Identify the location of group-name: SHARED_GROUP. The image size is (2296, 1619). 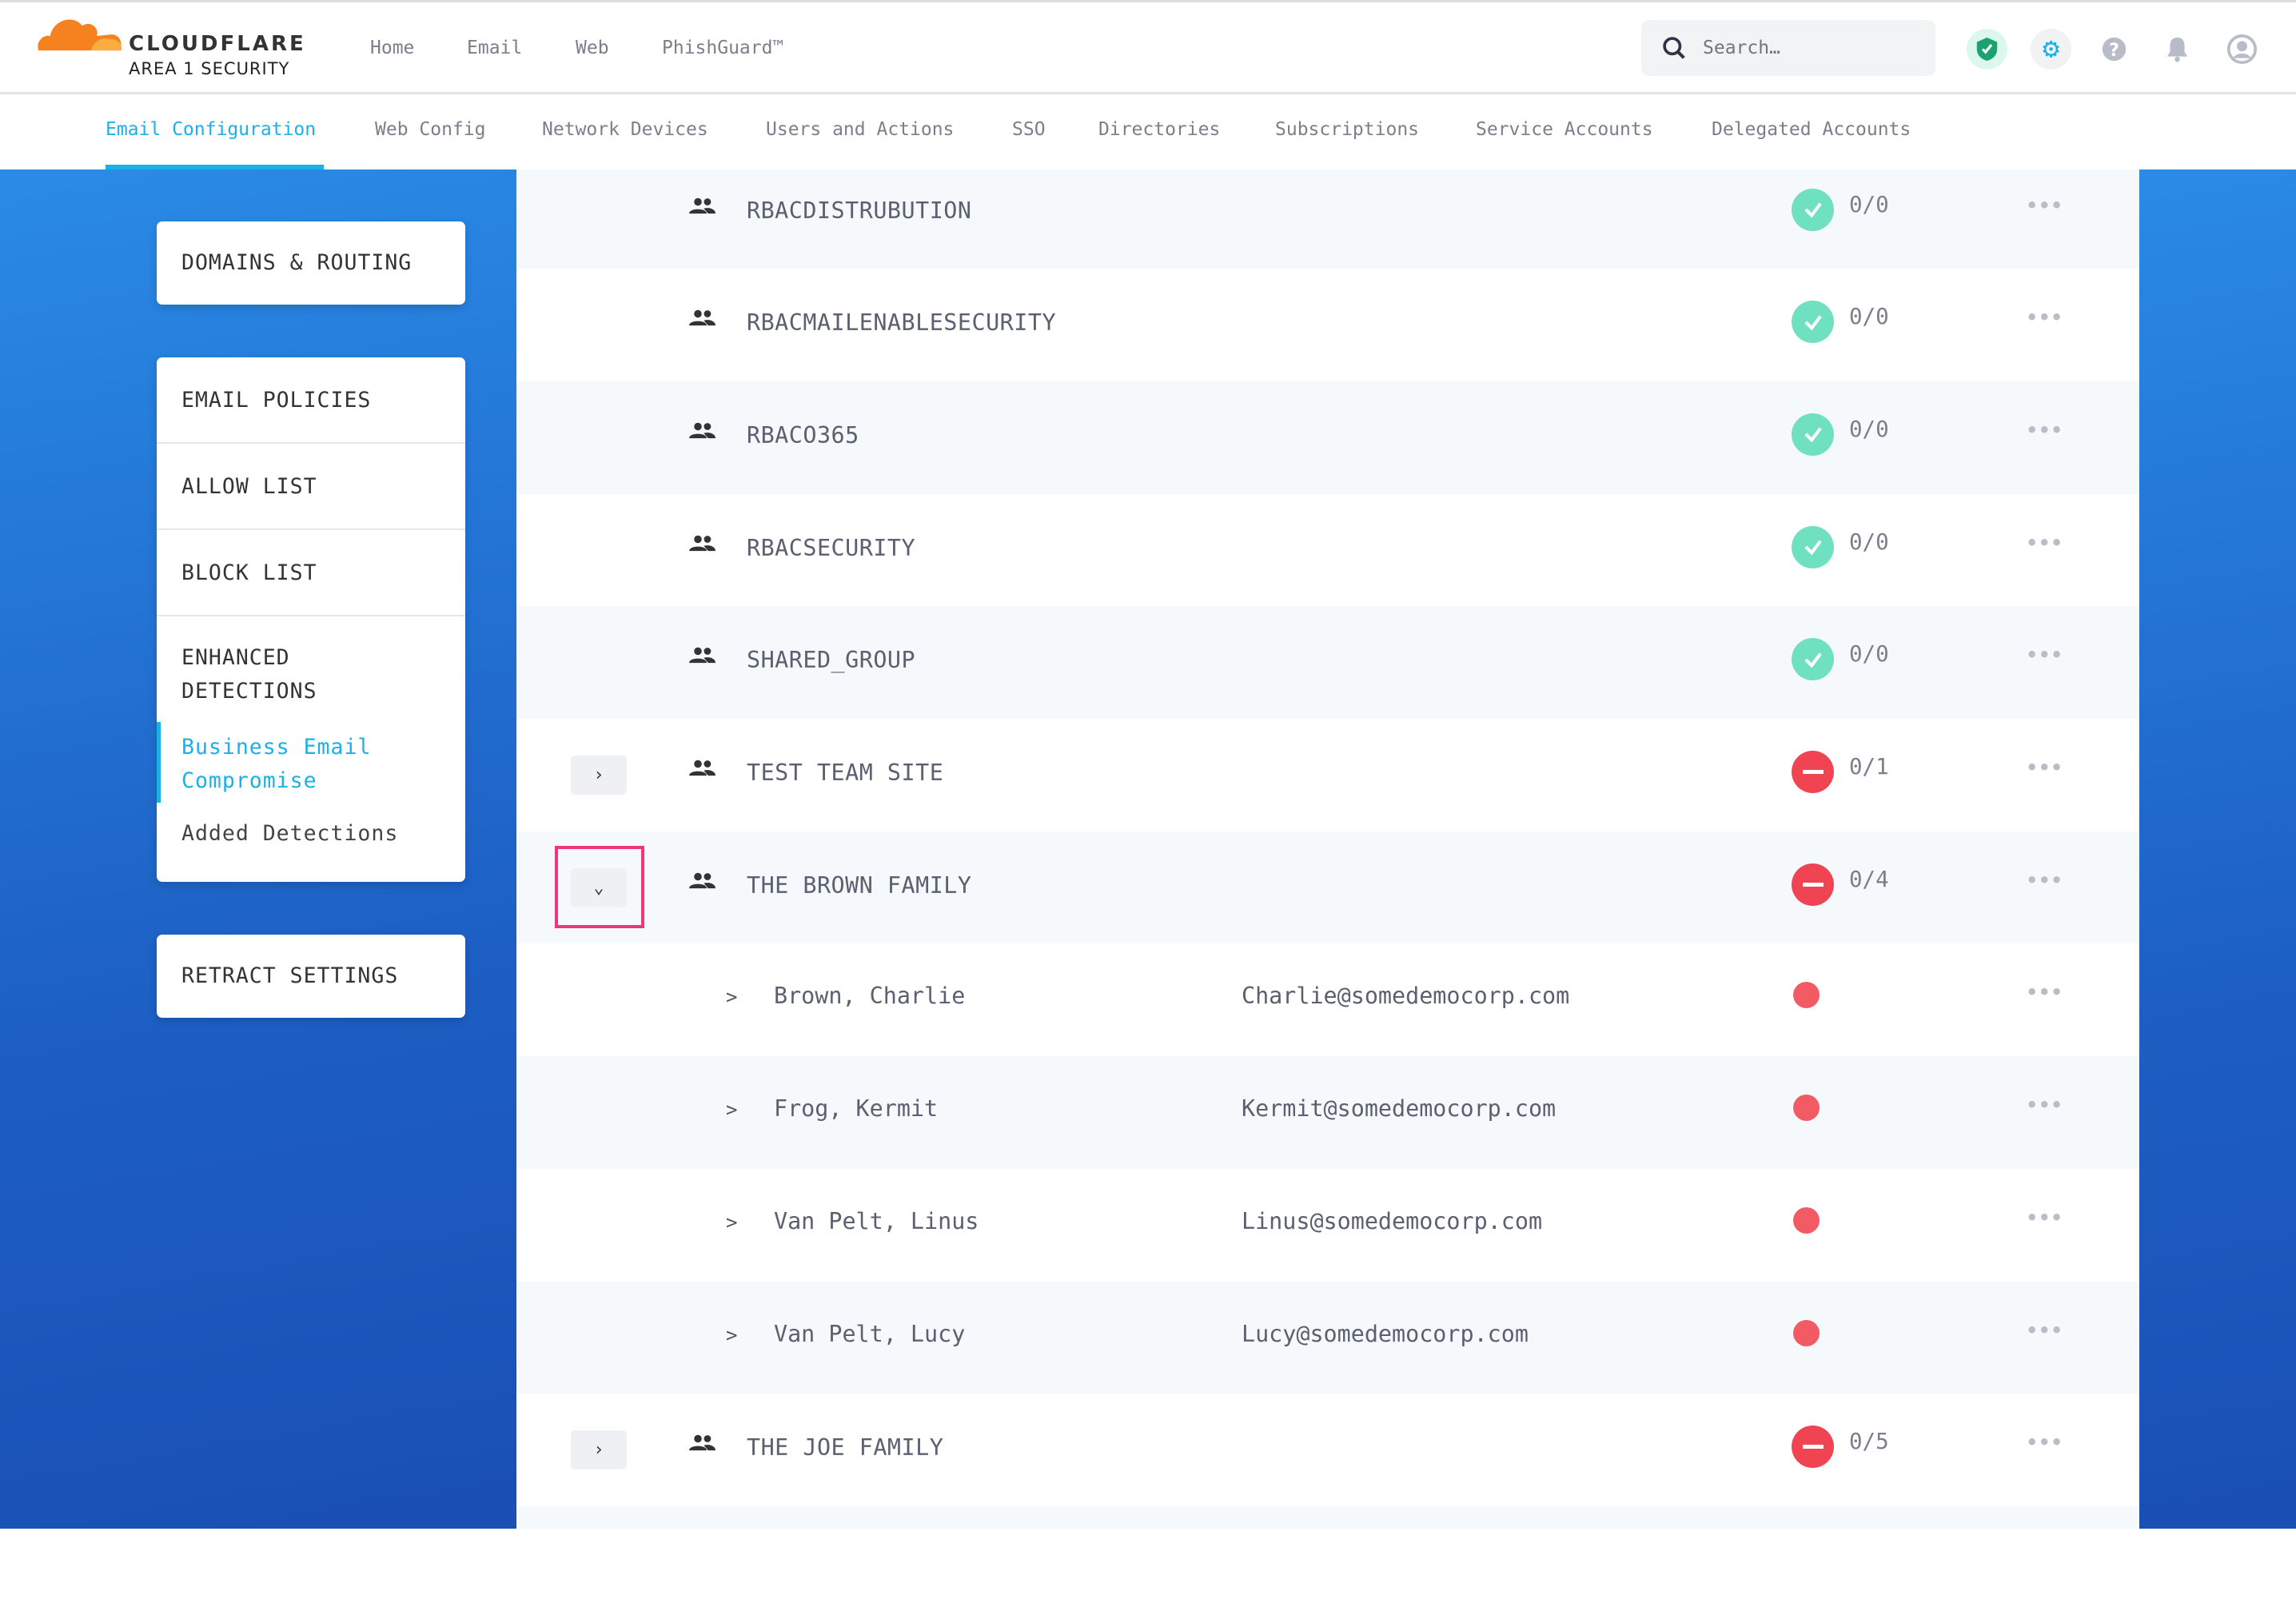
(831, 660).